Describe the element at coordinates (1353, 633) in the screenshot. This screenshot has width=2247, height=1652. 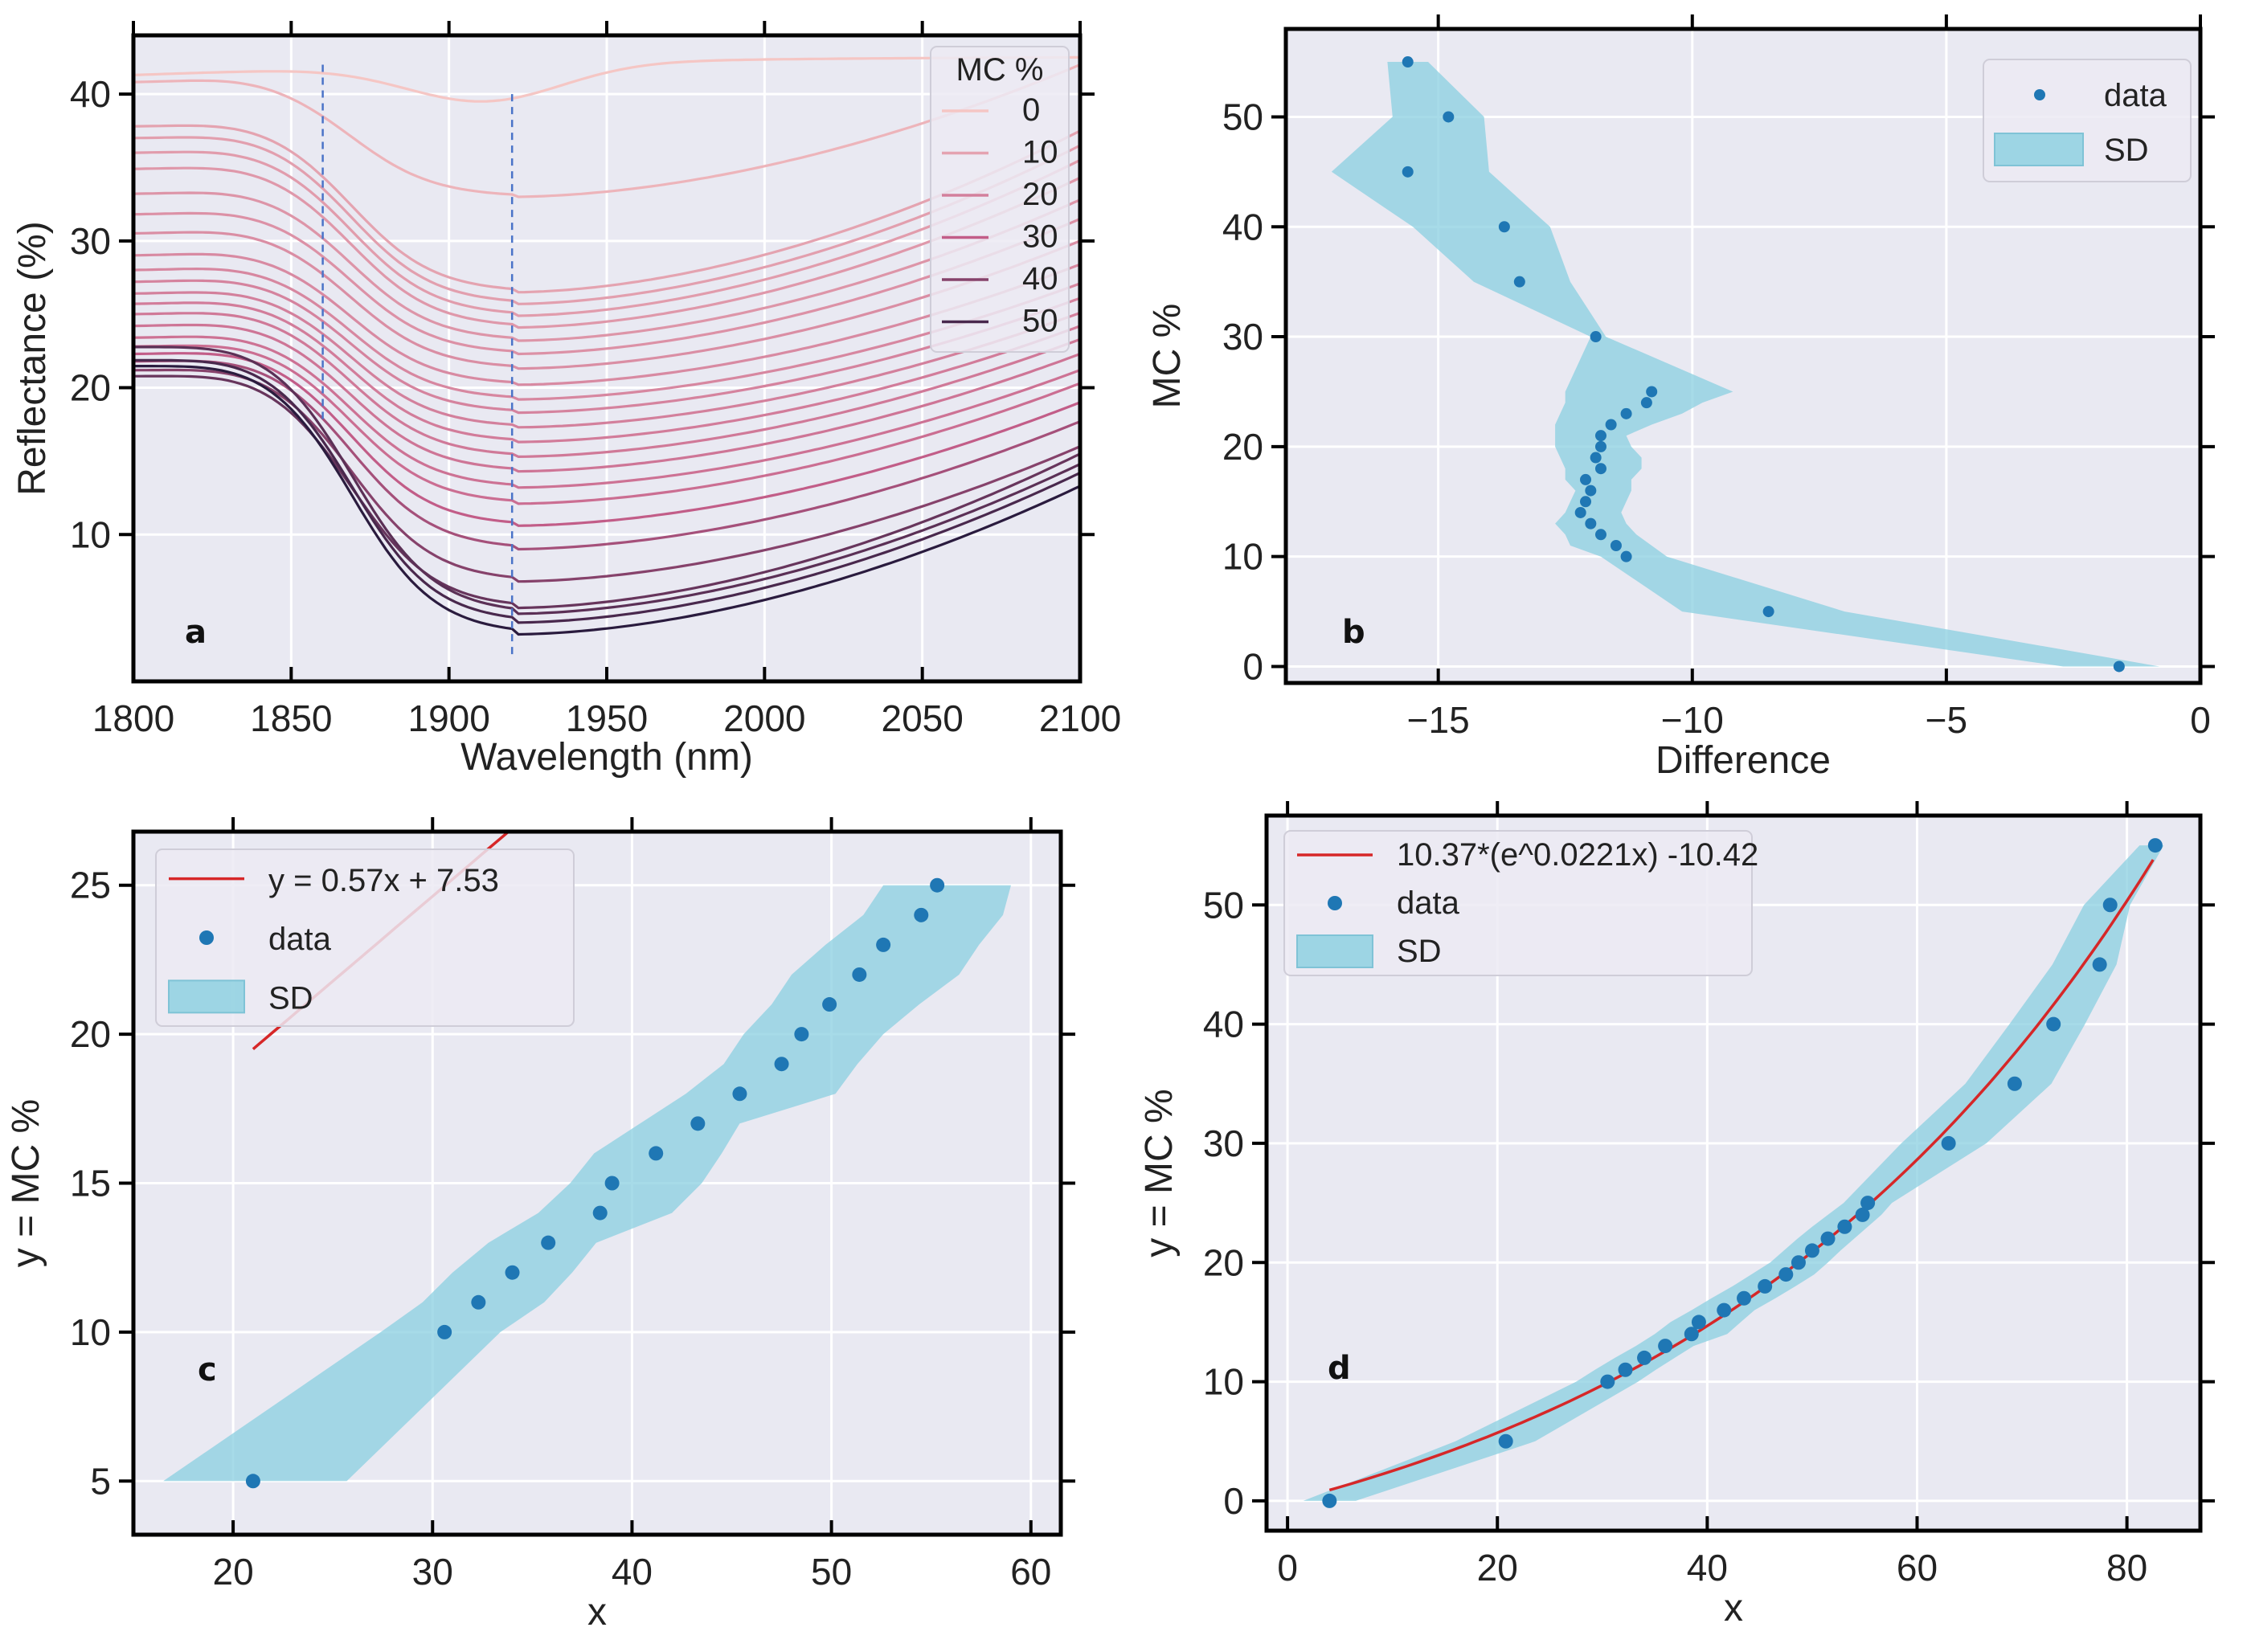
I see `panel-label: b` at that location.